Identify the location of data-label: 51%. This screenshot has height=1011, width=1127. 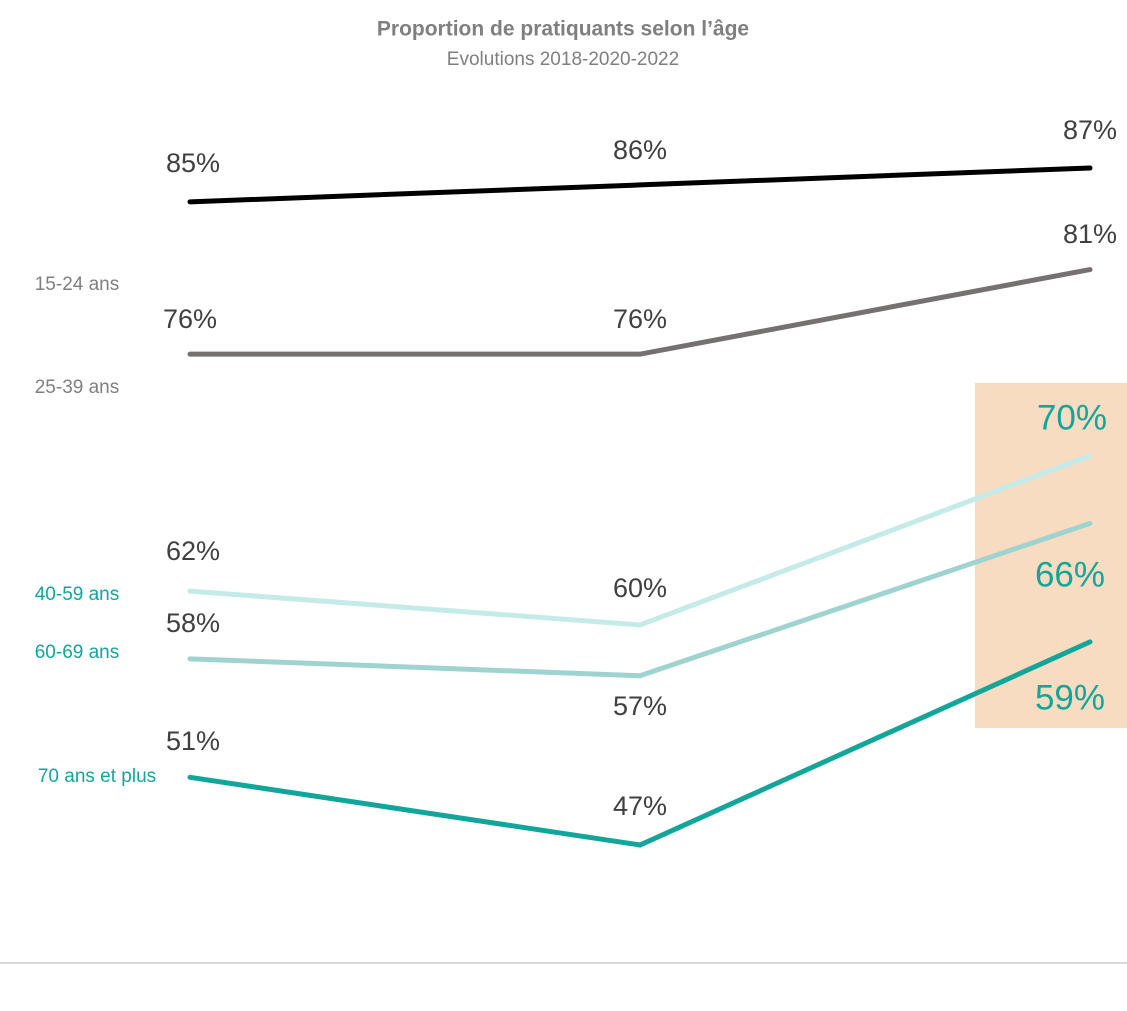
(193, 741).